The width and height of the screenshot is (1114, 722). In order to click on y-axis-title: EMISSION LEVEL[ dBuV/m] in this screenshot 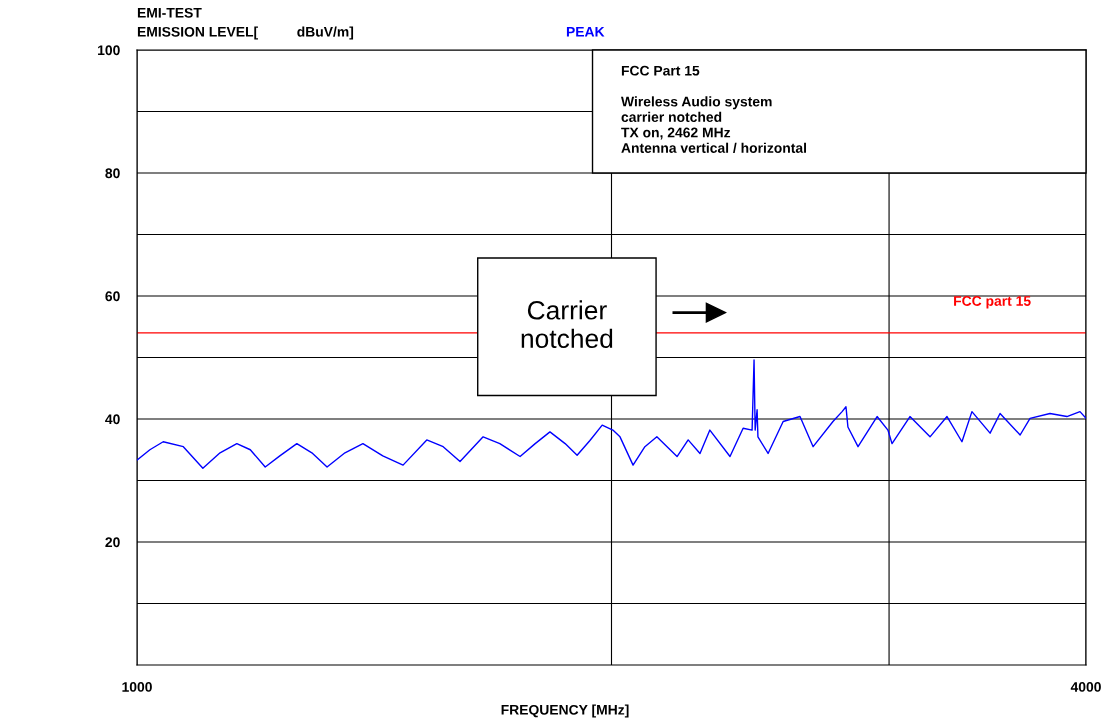, I will do `click(245, 33)`.